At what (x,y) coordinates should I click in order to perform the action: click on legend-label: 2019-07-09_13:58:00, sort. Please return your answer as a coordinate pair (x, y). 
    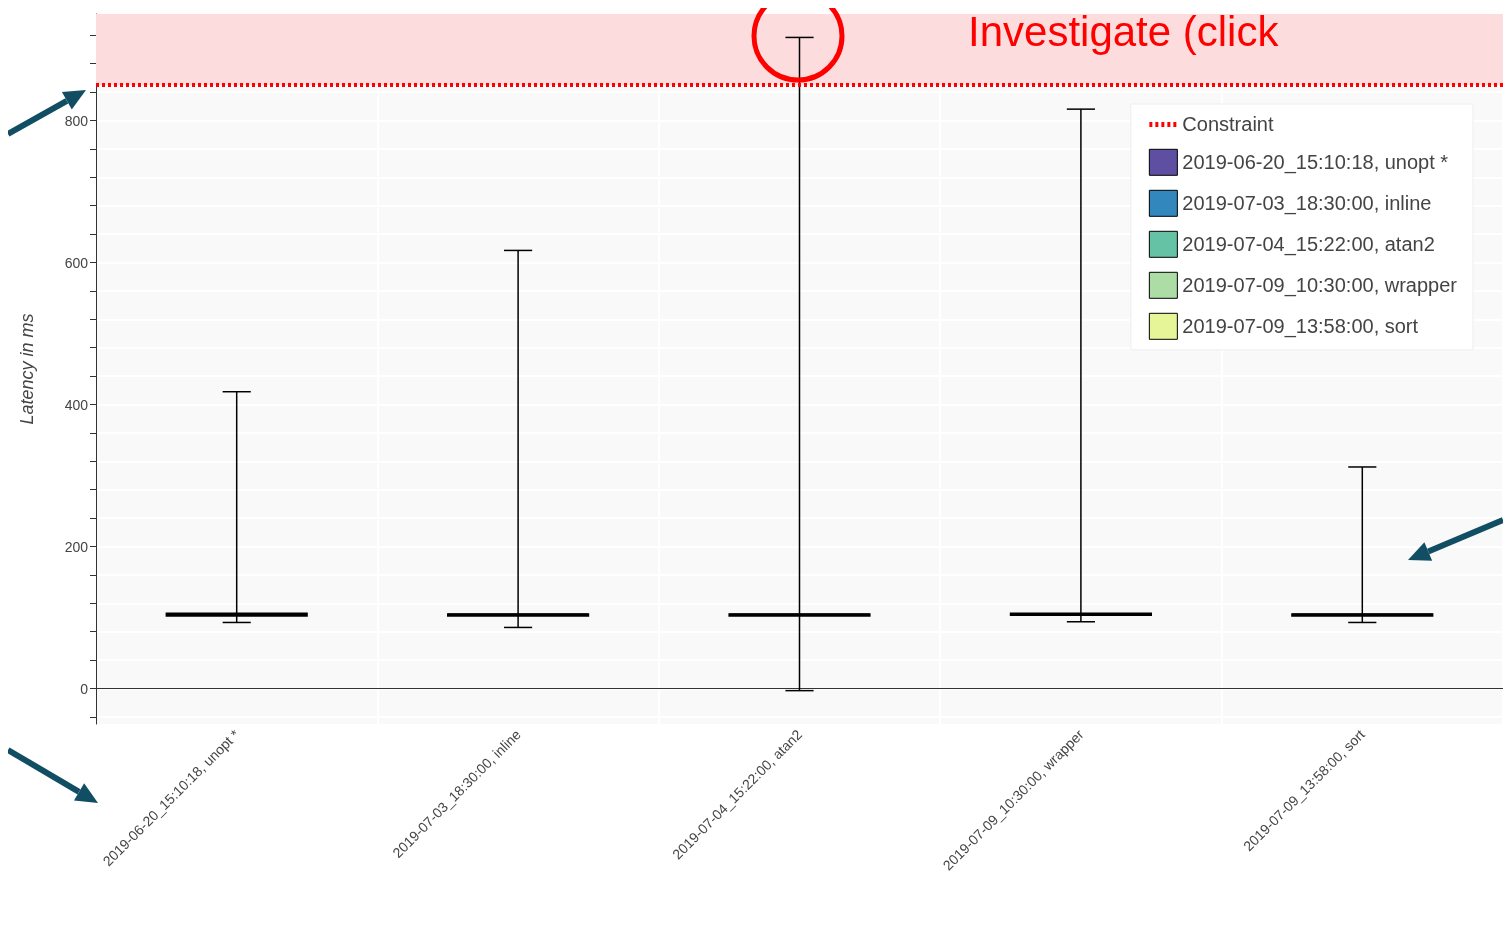
    Looking at the image, I should click on (1300, 327).